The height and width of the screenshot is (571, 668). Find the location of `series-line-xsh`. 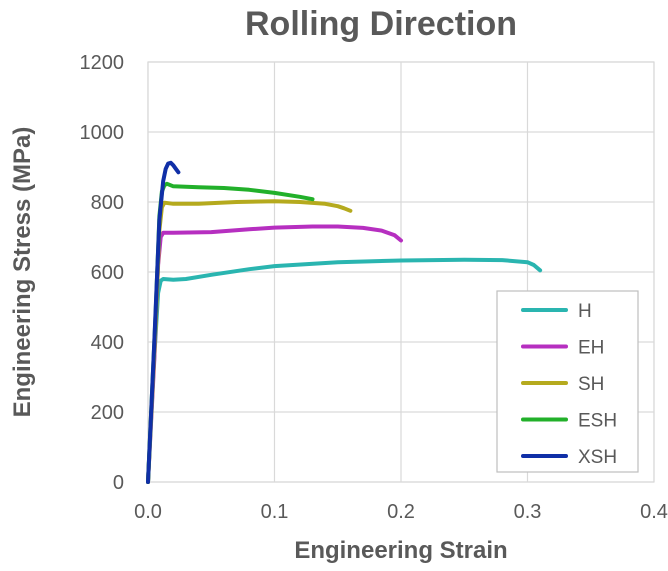

series-line-xsh is located at coordinates (163, 322).